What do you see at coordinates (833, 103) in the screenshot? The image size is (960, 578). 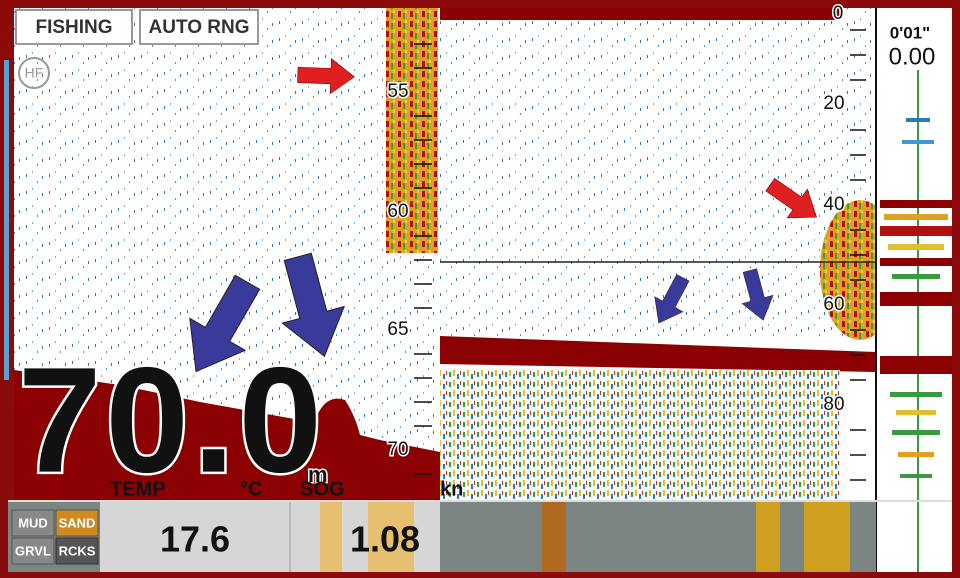 I see `depth-label: 20` at bounding box center [833, 103].